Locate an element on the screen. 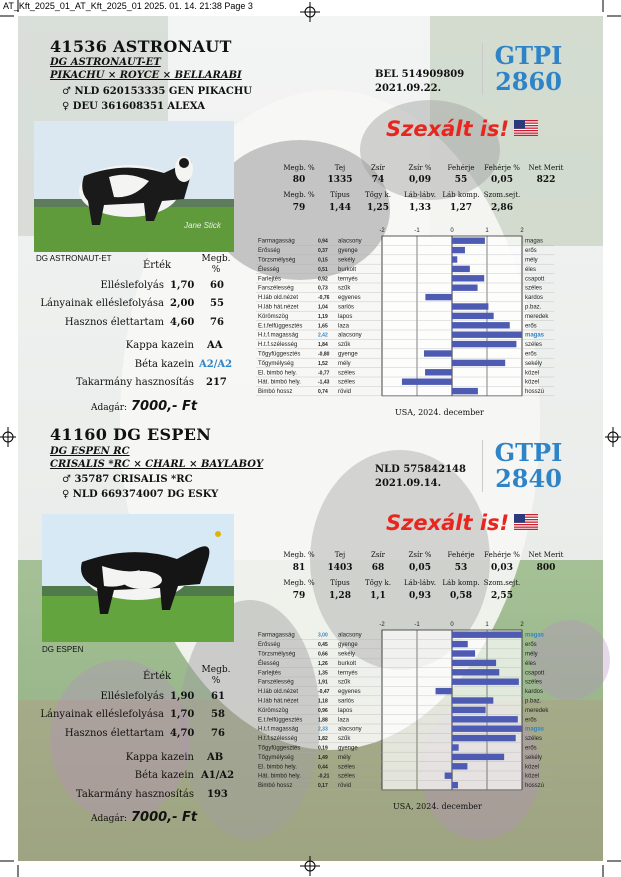 The width and height of the screenshot is (621, 877). left-descriptor: széles is located at coordinates (346, 767).